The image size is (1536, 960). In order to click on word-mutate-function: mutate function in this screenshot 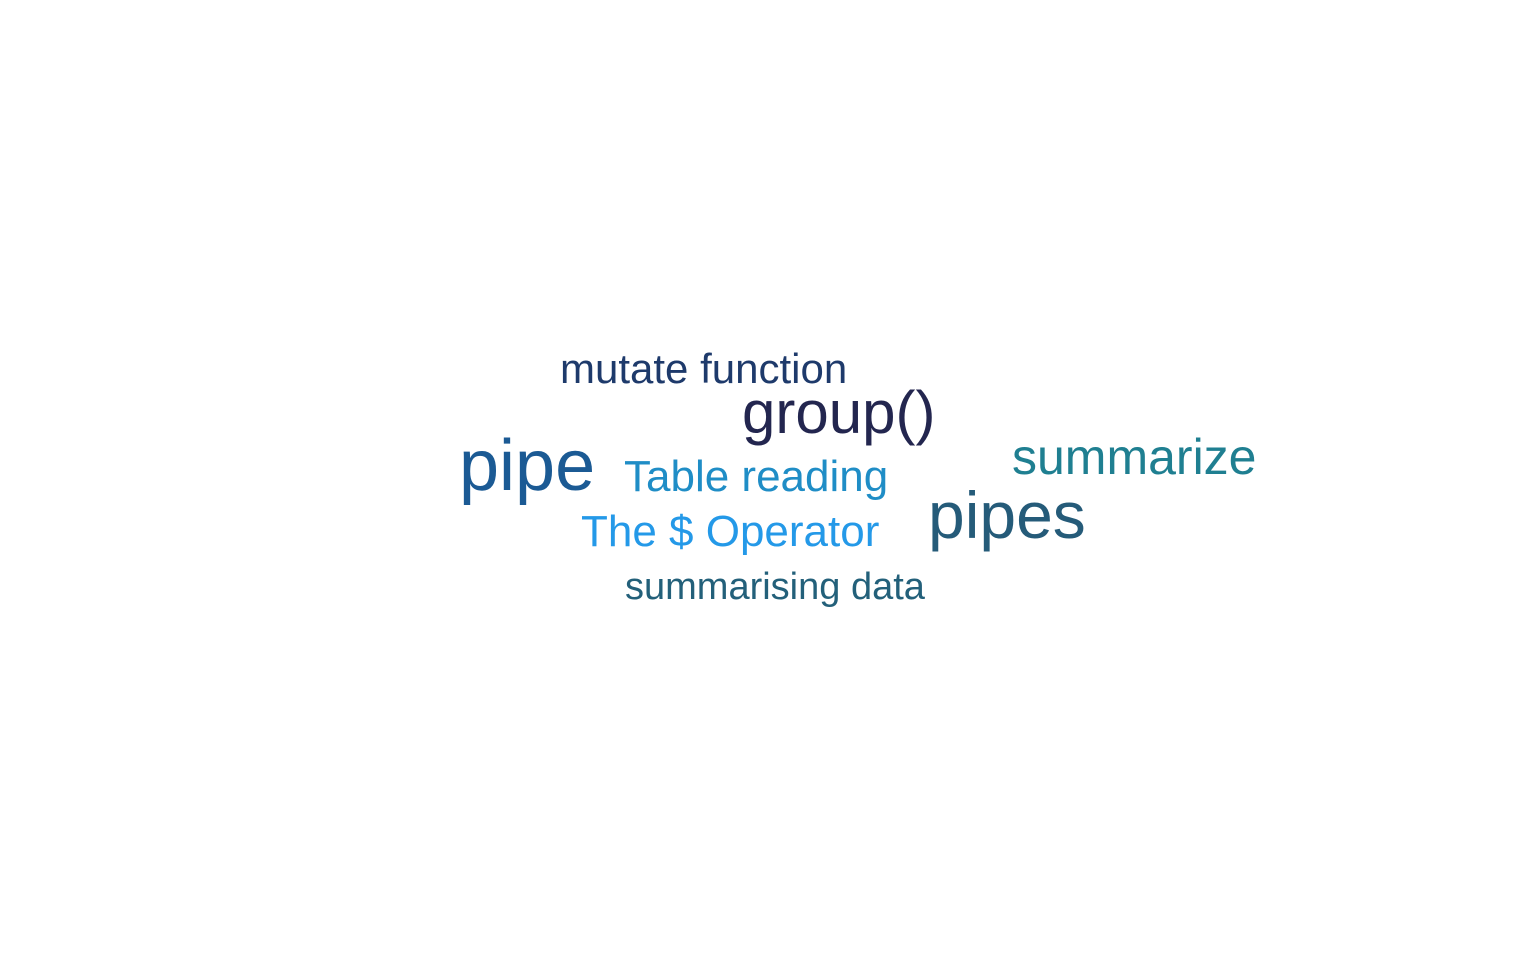, I will do `click(704, 368)`.